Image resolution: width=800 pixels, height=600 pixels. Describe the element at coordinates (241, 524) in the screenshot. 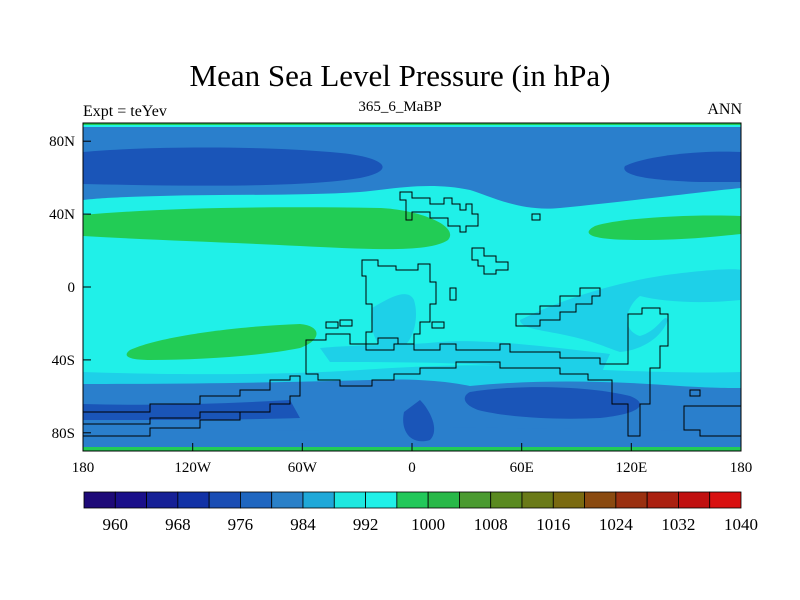

I see `colorbar-label: 976` at that location.